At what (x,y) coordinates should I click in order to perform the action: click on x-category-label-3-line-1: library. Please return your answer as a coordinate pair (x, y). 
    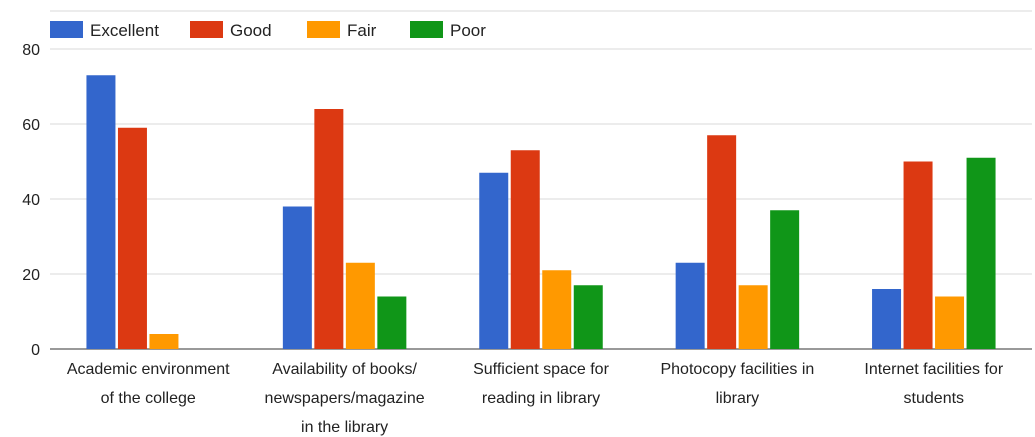
    Looking at the image, I should click on (738, 398).